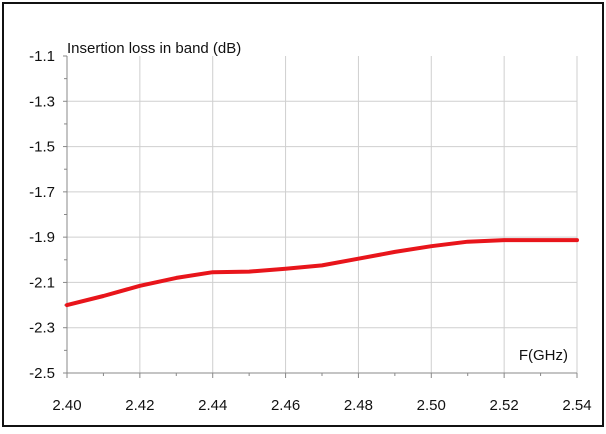  I want to click on x-tick-label: 2.42, so click(139, 405).